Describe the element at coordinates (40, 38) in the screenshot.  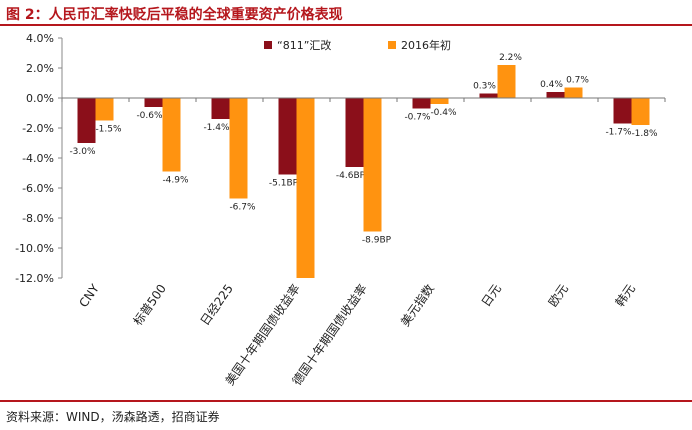
I see `y-tick-label: 4.0%` at that location.